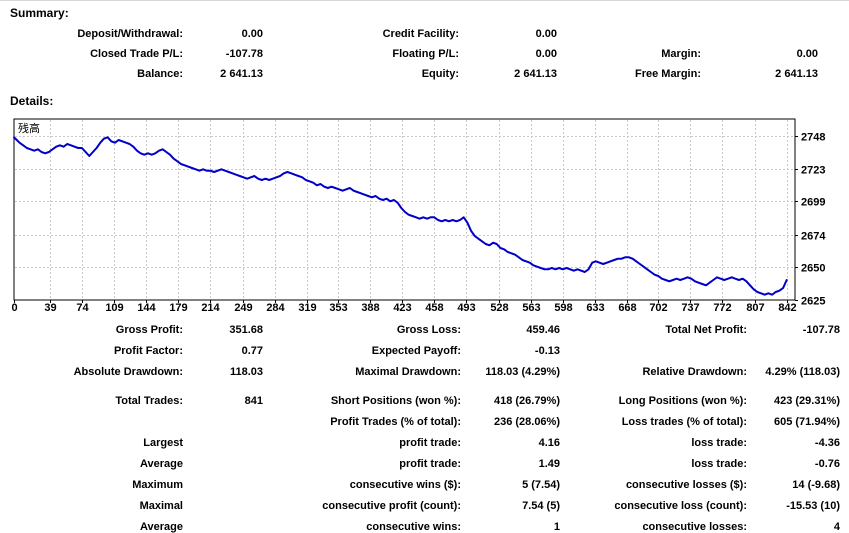 The height and width of the screenshot is (533, 849). What do you see at coordinates (522, 371) in the screenshot?
I see `stat-value: 118.03 (4.29%)` at bounding box center [522, 371].